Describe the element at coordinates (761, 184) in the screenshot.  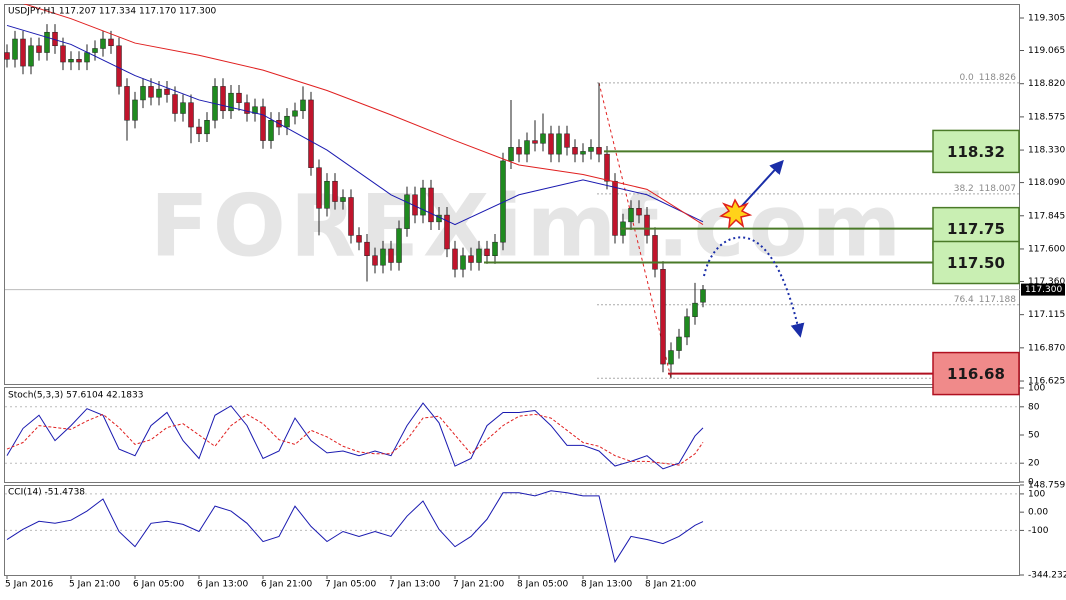
I see `up-arrow` at that location.